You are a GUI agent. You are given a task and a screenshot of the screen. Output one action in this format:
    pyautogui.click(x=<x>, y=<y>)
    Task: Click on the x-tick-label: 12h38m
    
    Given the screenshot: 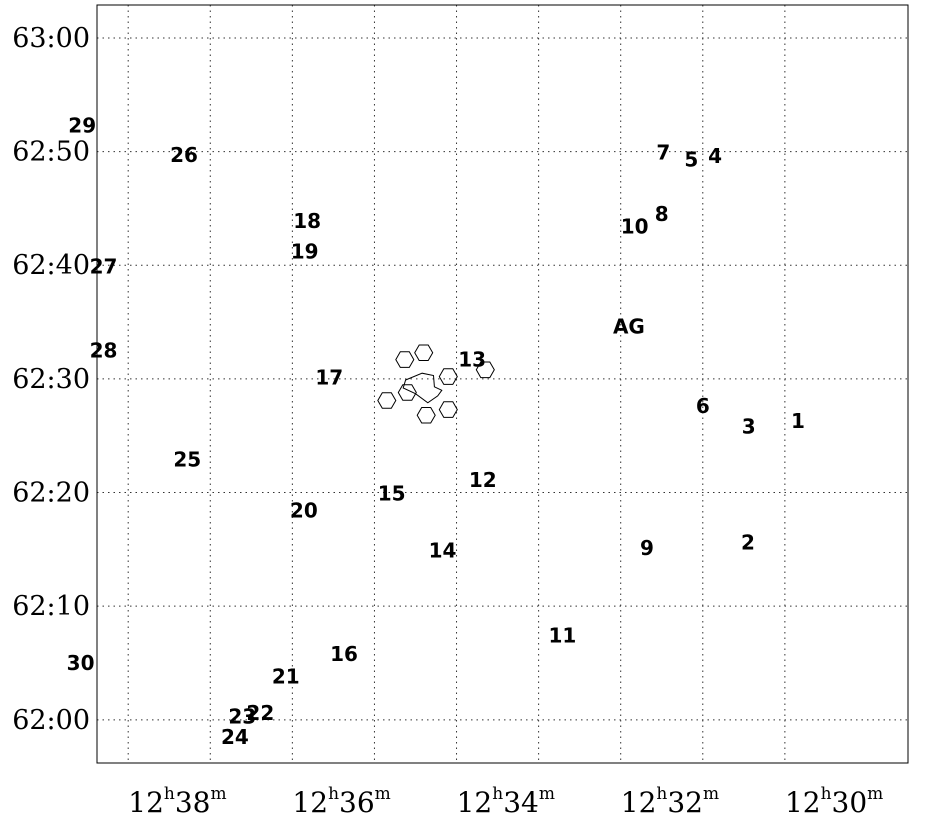 What is the action you would take?
    pyautogui.click(x=177, y=801)
    